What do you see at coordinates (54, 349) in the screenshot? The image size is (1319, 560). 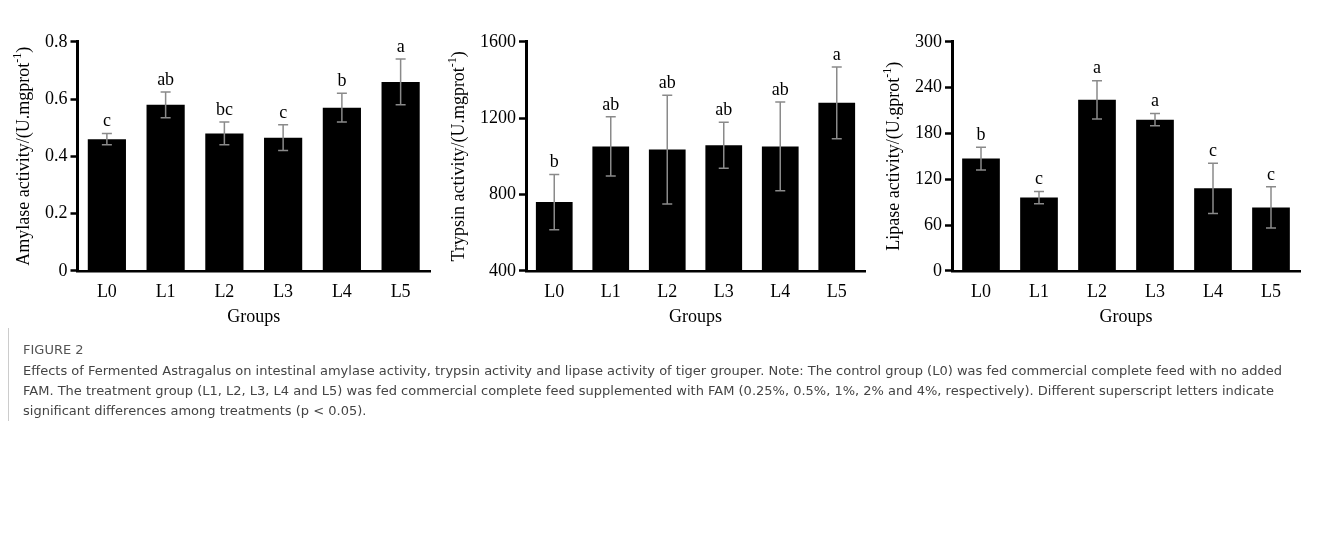 I see `text: FIGURE 2` at bounding box center [54, 349].